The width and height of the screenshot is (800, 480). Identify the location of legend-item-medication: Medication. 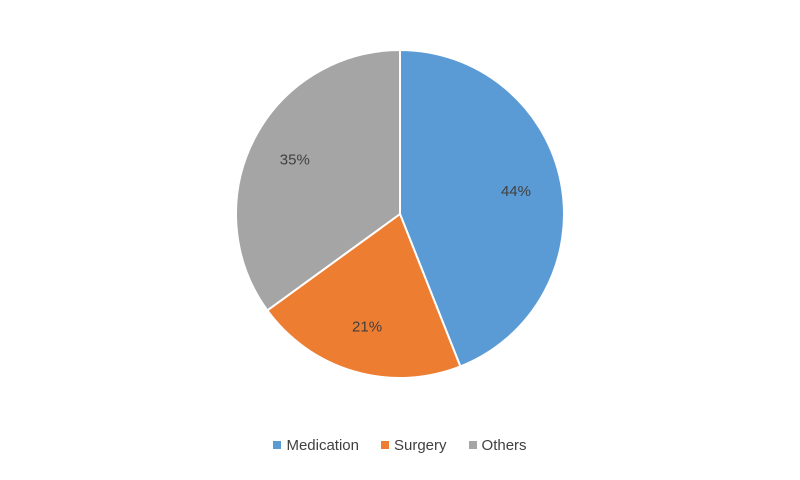
(316, 445).